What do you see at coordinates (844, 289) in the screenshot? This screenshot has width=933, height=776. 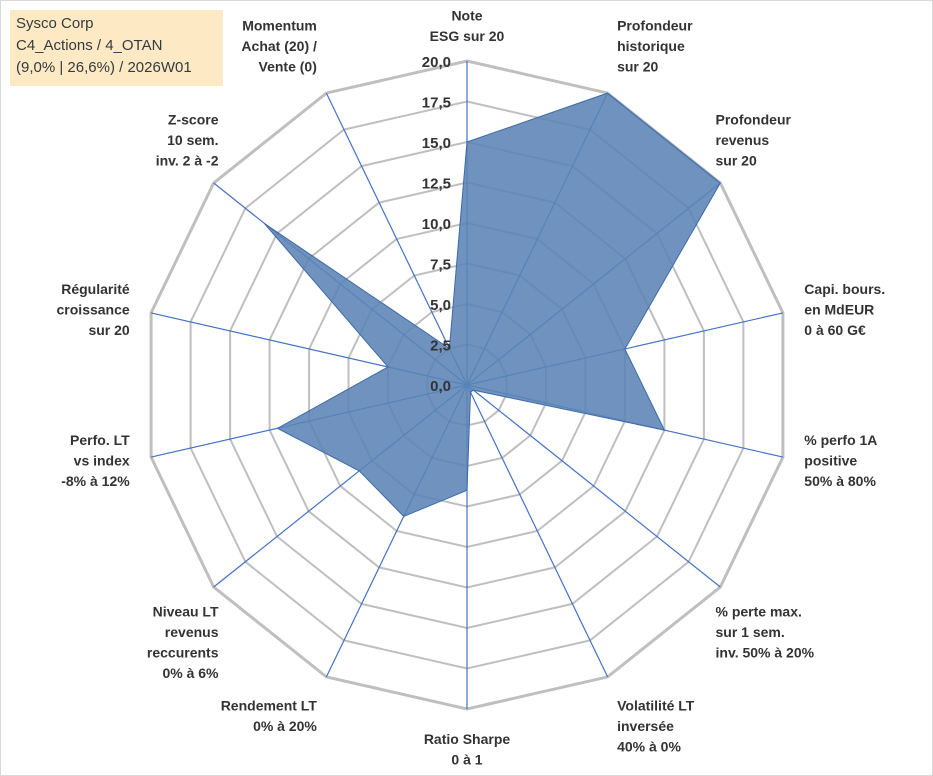 I see `axis-label-3-line-0: Capi. bours.` at bounding box center [844, 289].